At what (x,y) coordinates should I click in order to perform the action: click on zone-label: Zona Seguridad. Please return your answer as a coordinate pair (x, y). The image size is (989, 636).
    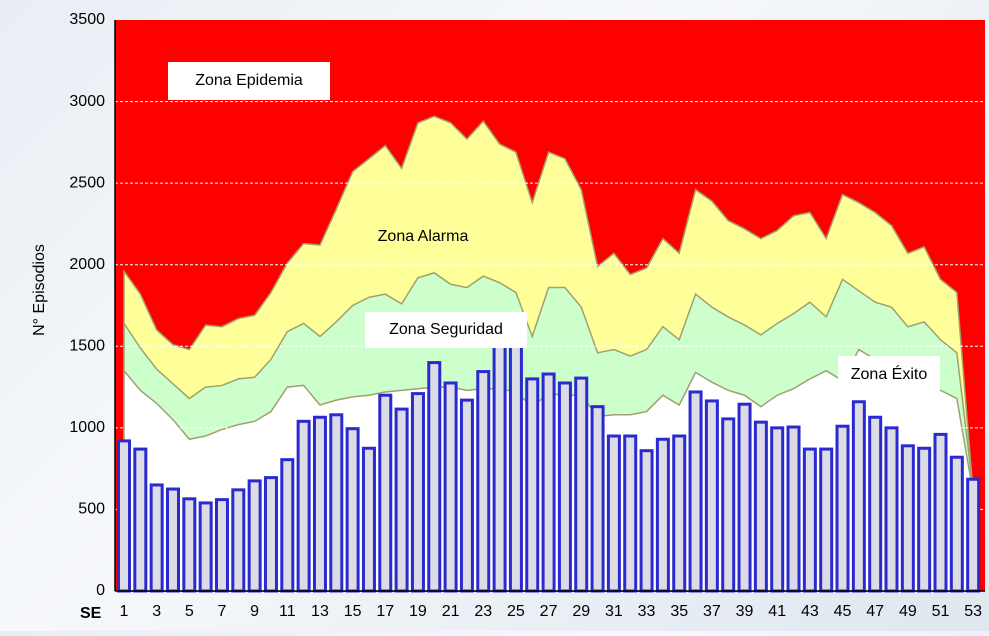
    Looking at the image, I should click on (446, 329).